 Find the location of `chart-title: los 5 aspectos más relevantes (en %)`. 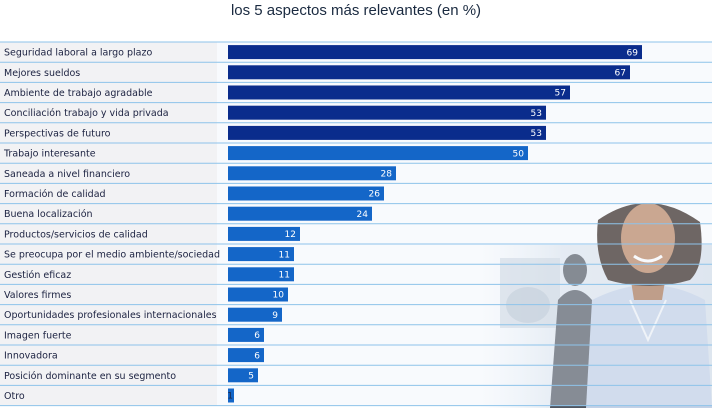

chart-title: los 5 aspectos más relevantes (en %) is located at coordinates (356, 10).